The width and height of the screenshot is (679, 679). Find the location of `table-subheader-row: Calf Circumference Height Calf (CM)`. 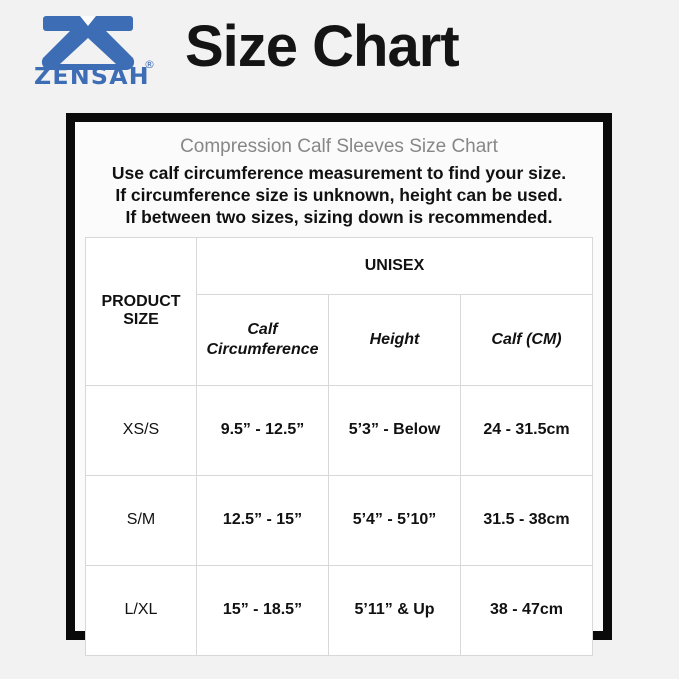

table-subheader-row: Calf Circumference Height Calf (CM) is located at coordinates (339, 339).